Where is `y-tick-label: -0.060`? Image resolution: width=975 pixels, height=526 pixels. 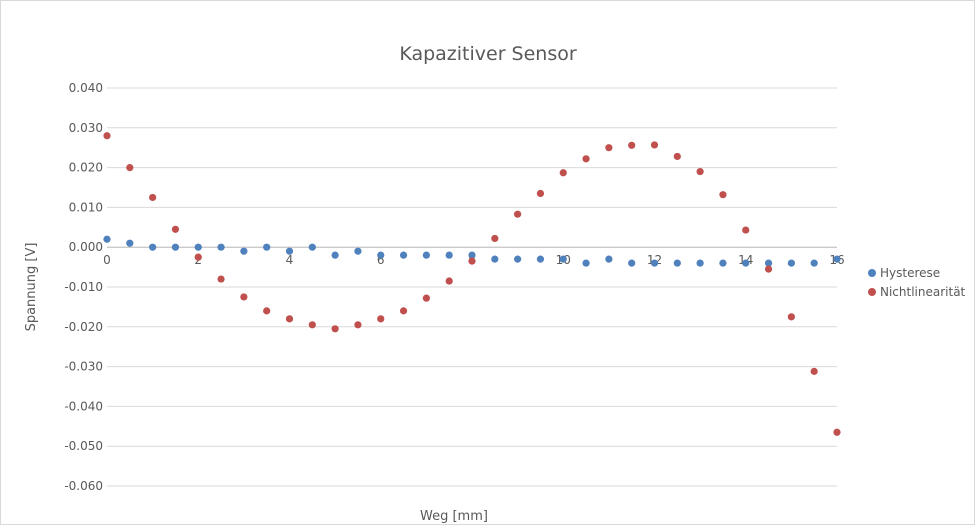
y-tick-label: -0.060 is located at coordinates (83, 486).